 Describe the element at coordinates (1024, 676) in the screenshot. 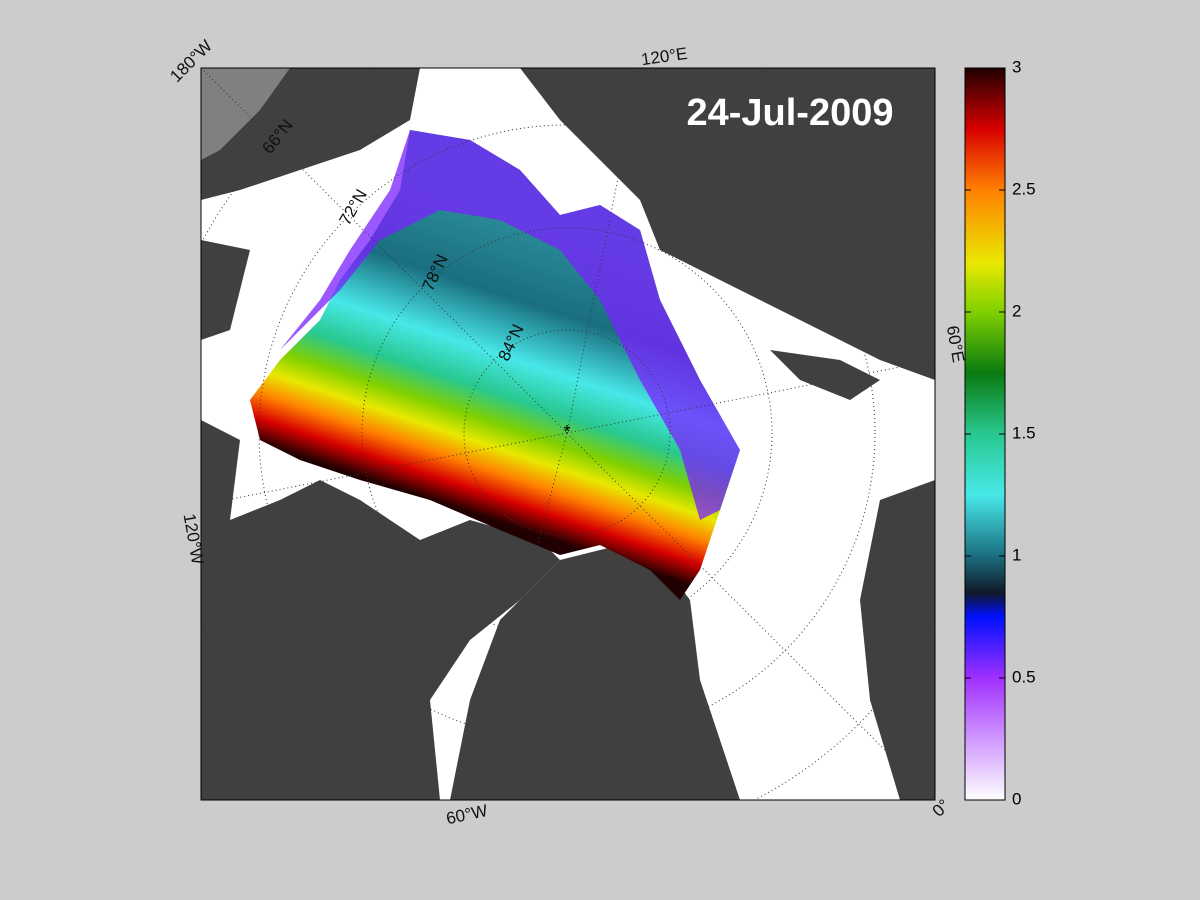

I see `colorbar-tick-label: 0.5` at that location.